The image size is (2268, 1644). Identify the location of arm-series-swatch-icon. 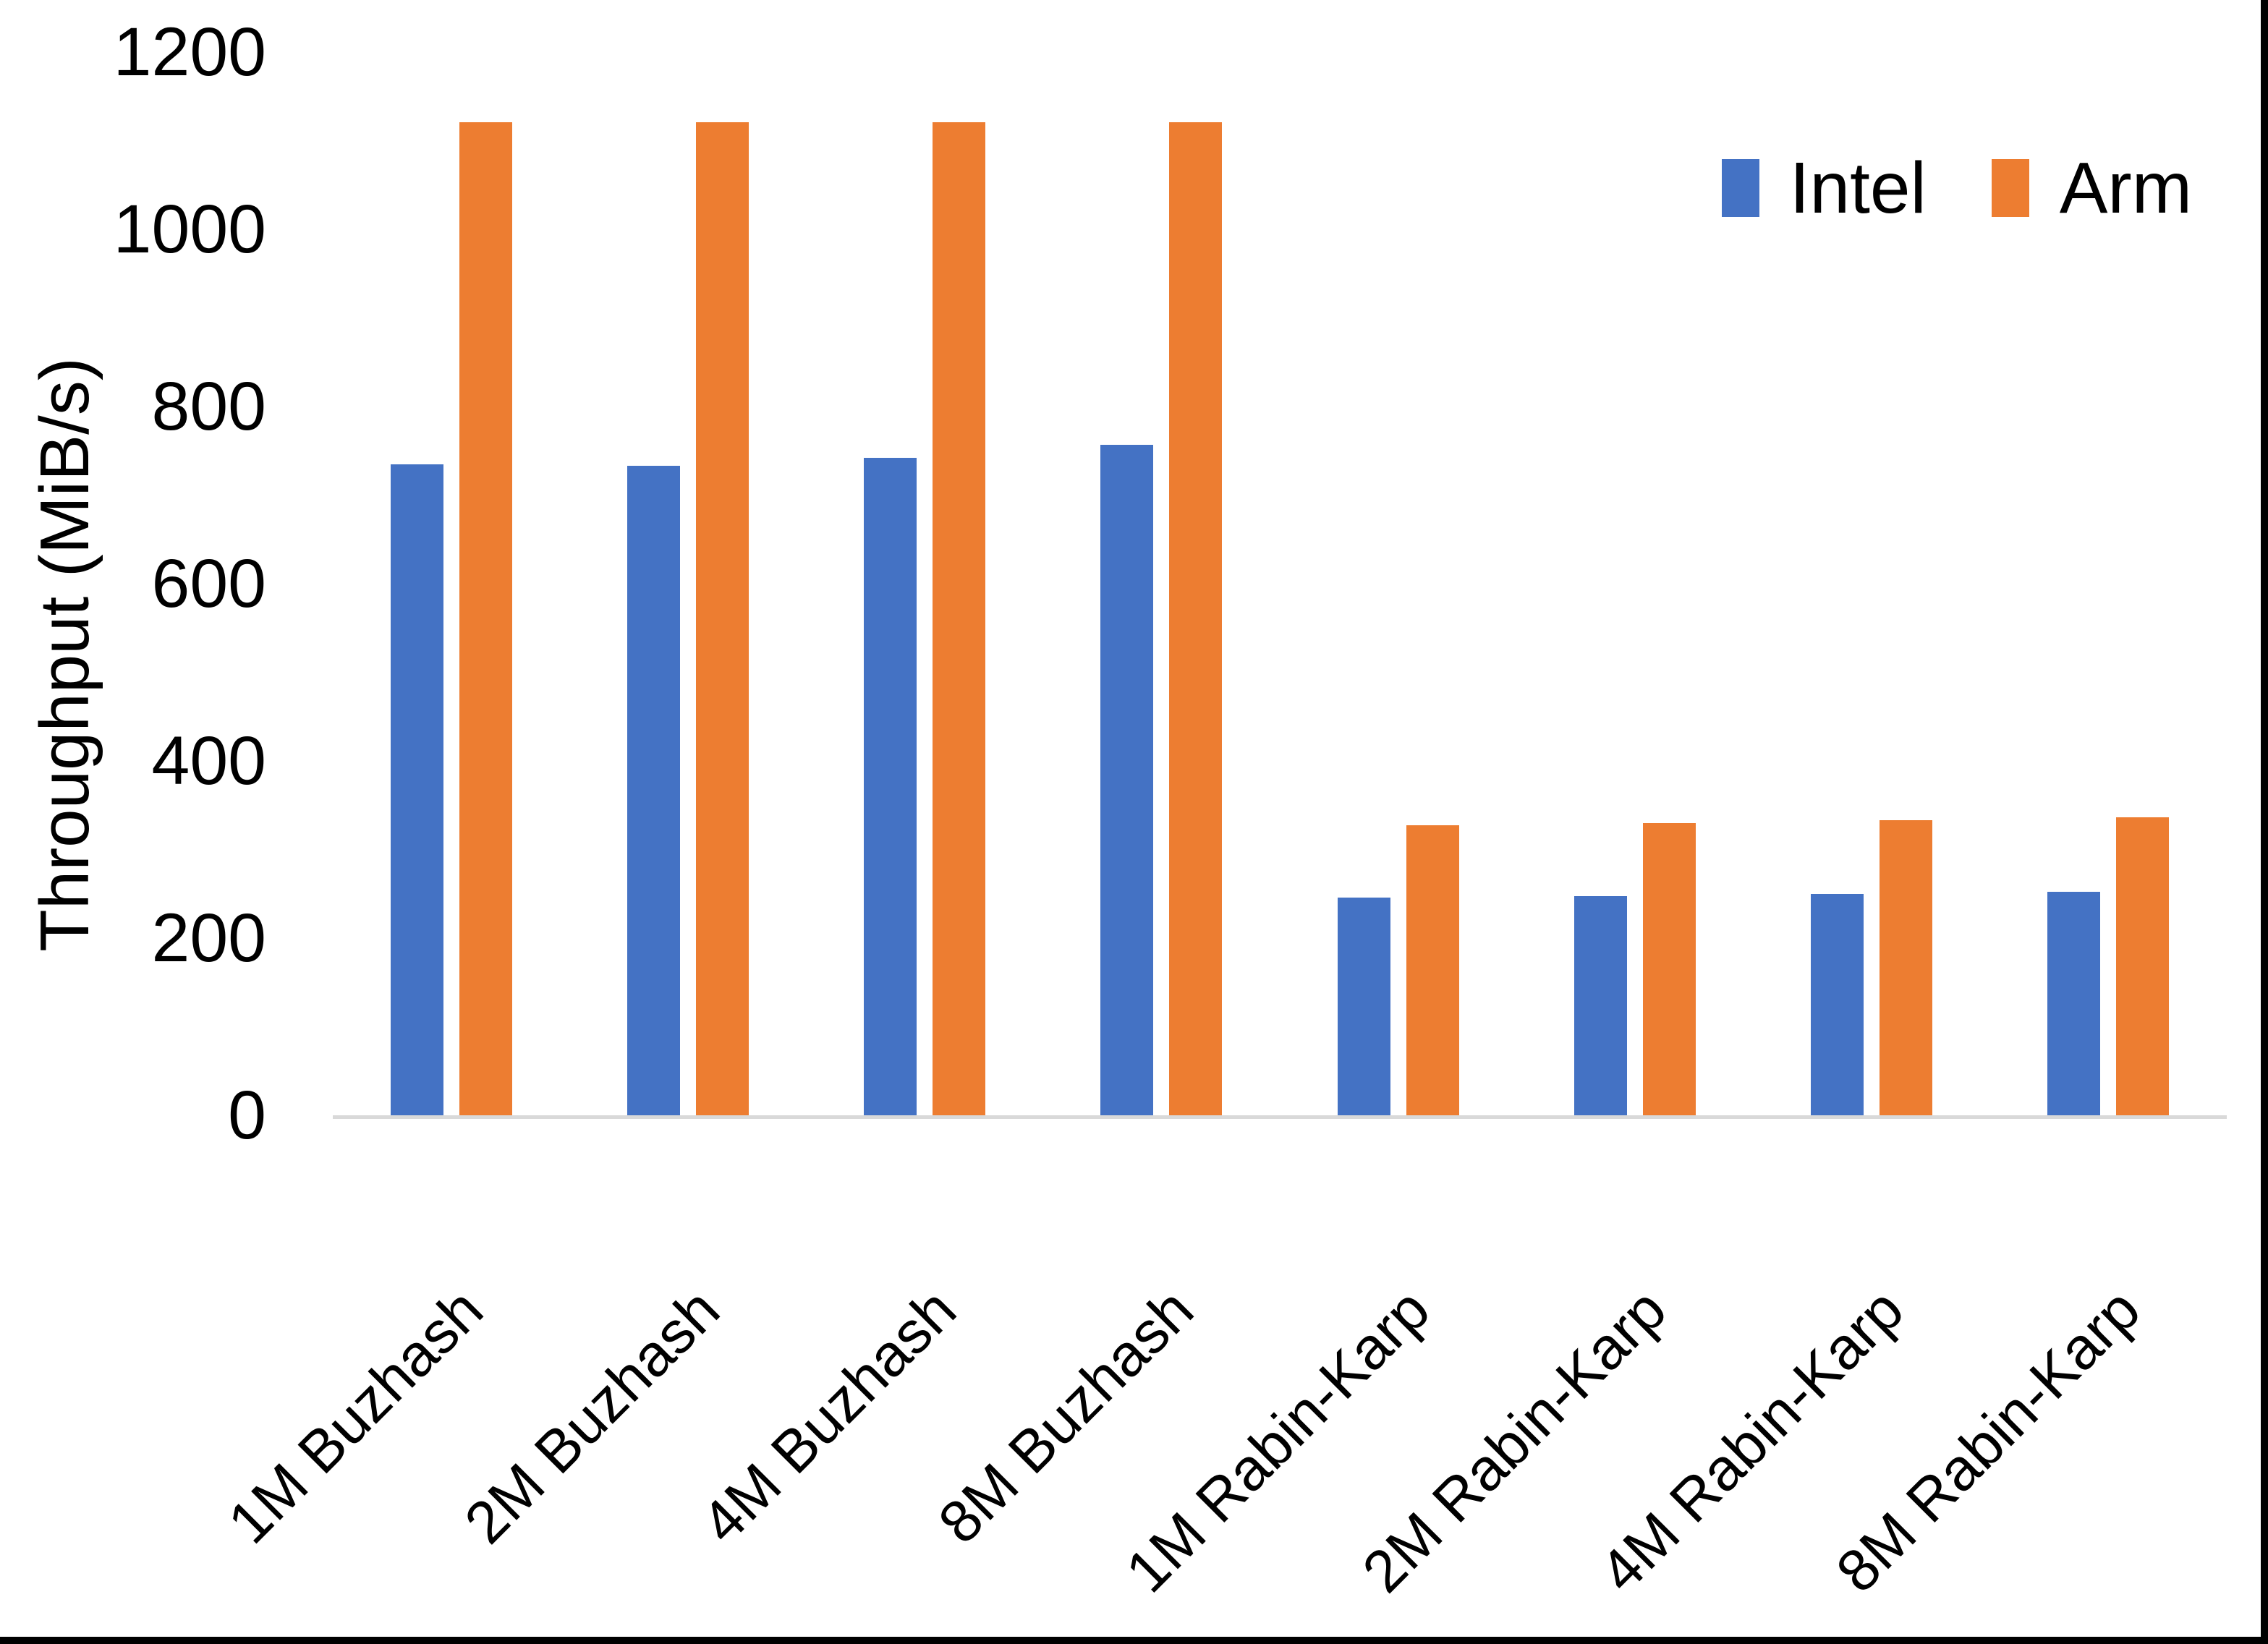
(2010, 188).